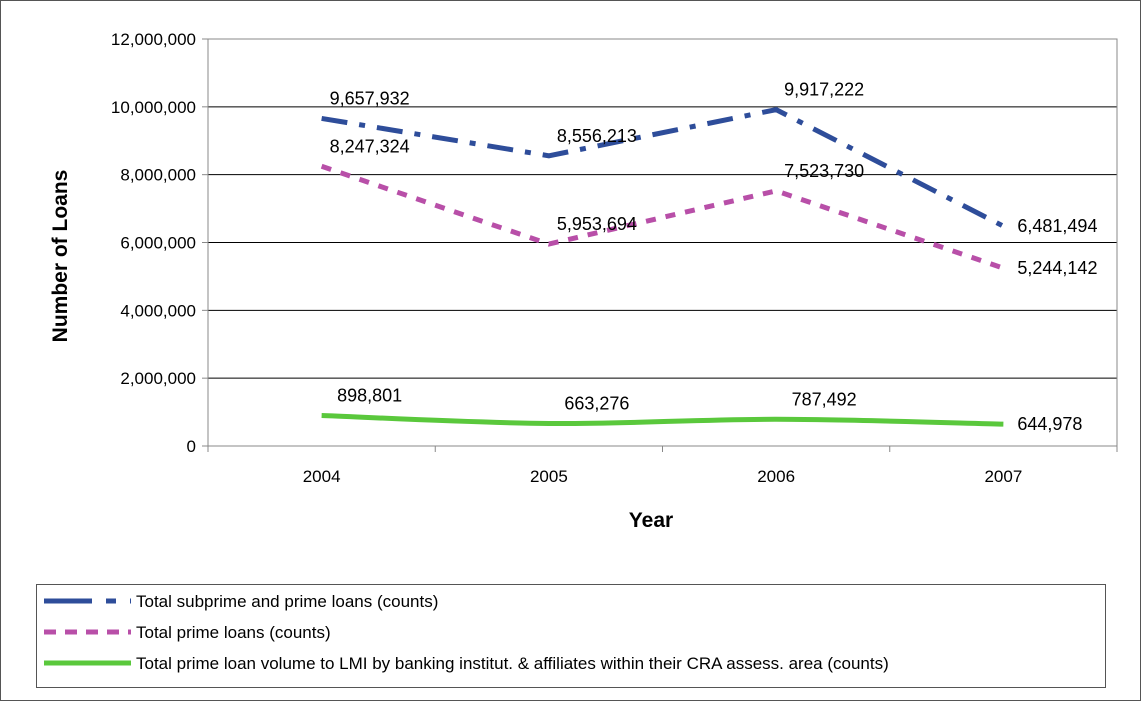 Image resolution: width=1141 pixels, height=701 pixels. Describe the element at coordinates (597, 136) in the screenshot. I see `data-label-s1-2005: 8,556,213` at that location.